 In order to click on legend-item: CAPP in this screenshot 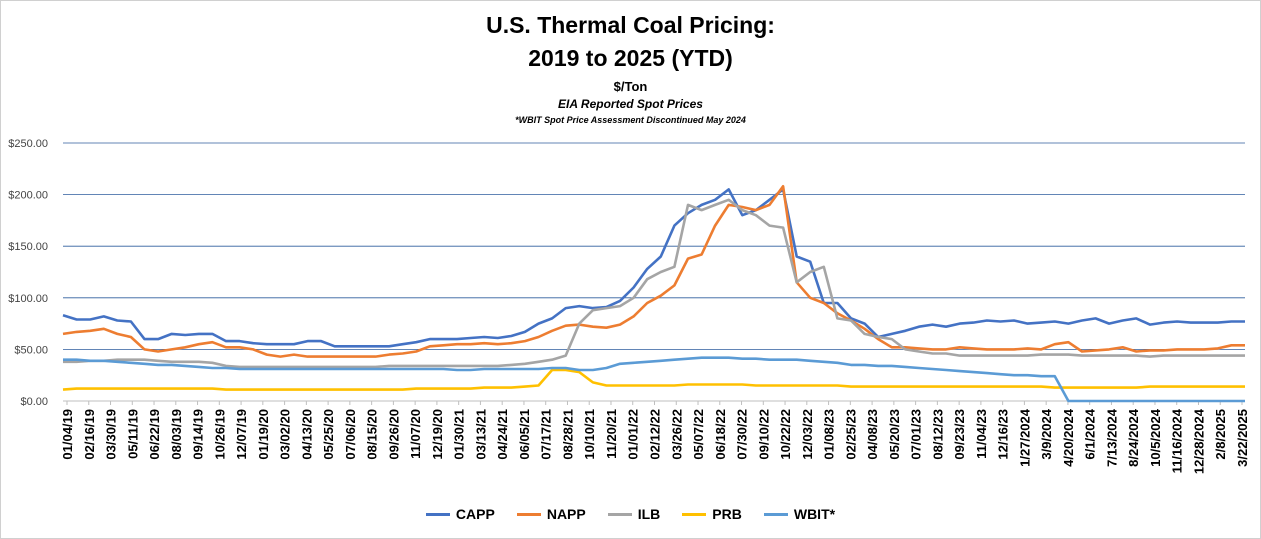, I will do `click(460, 514)`.